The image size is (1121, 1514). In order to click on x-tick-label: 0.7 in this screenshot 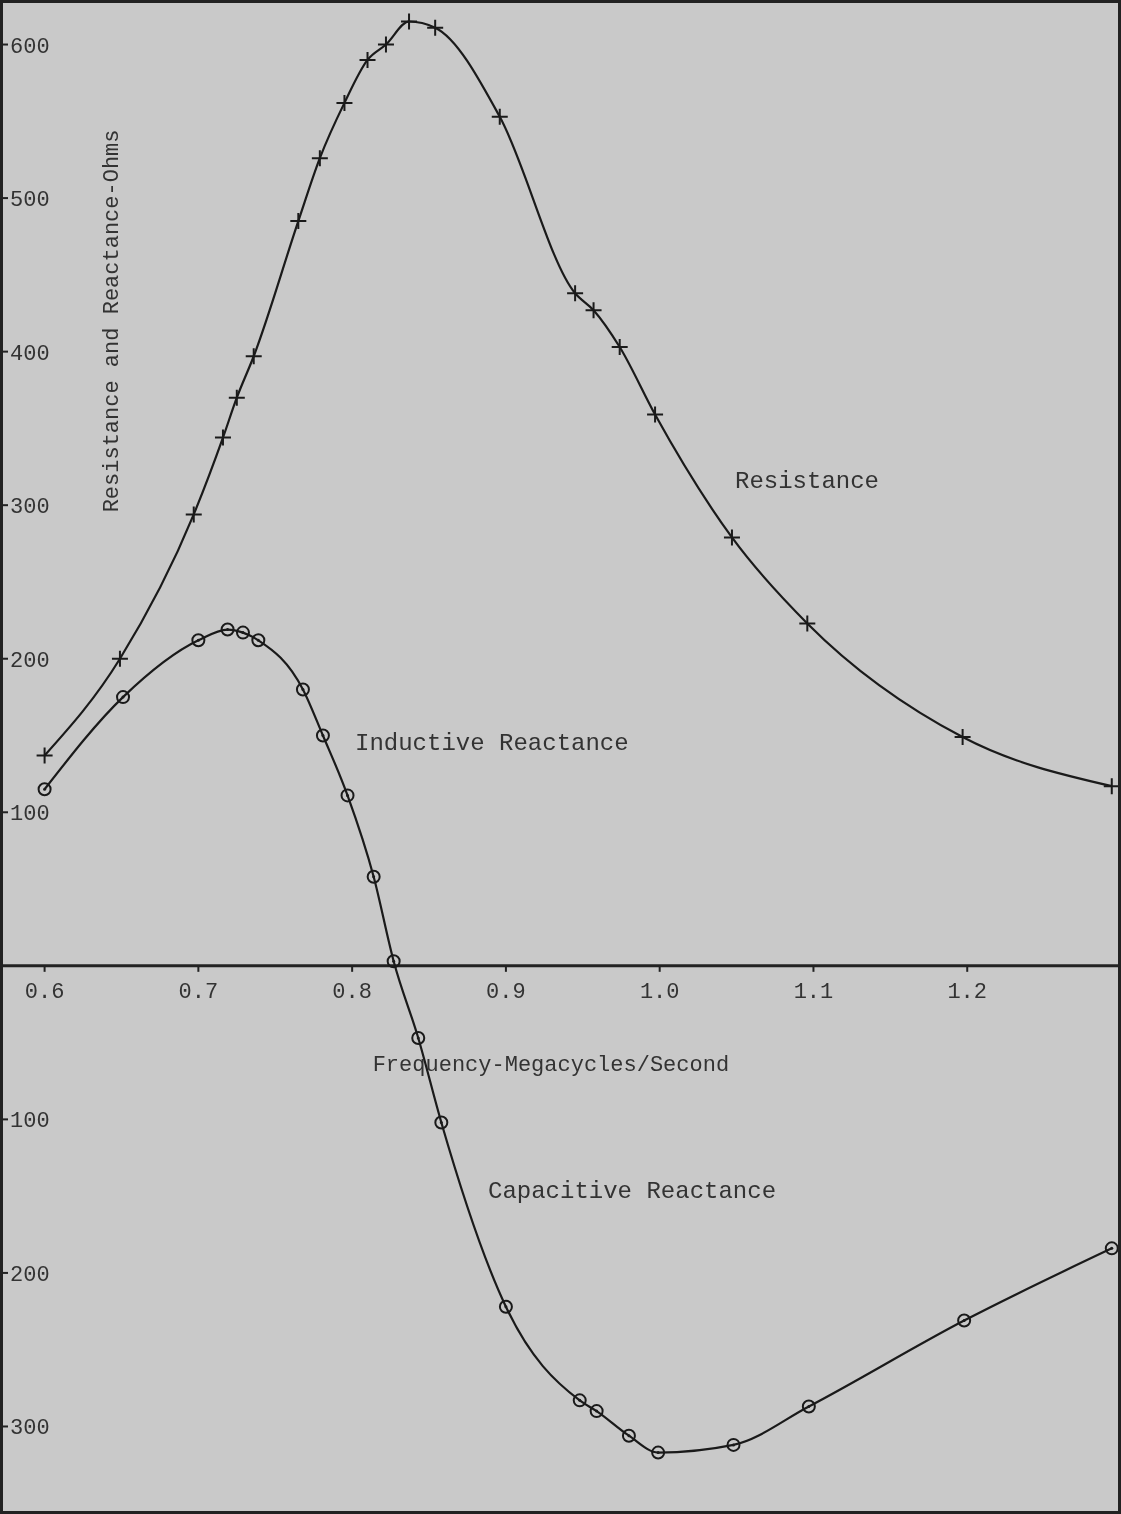, I will do `click(198, 992)`.